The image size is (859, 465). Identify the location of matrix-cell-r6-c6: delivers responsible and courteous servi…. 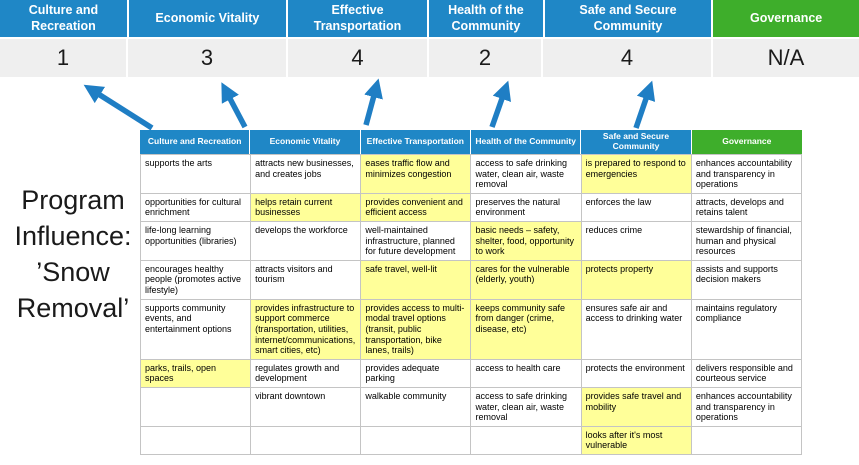
(746, 373).